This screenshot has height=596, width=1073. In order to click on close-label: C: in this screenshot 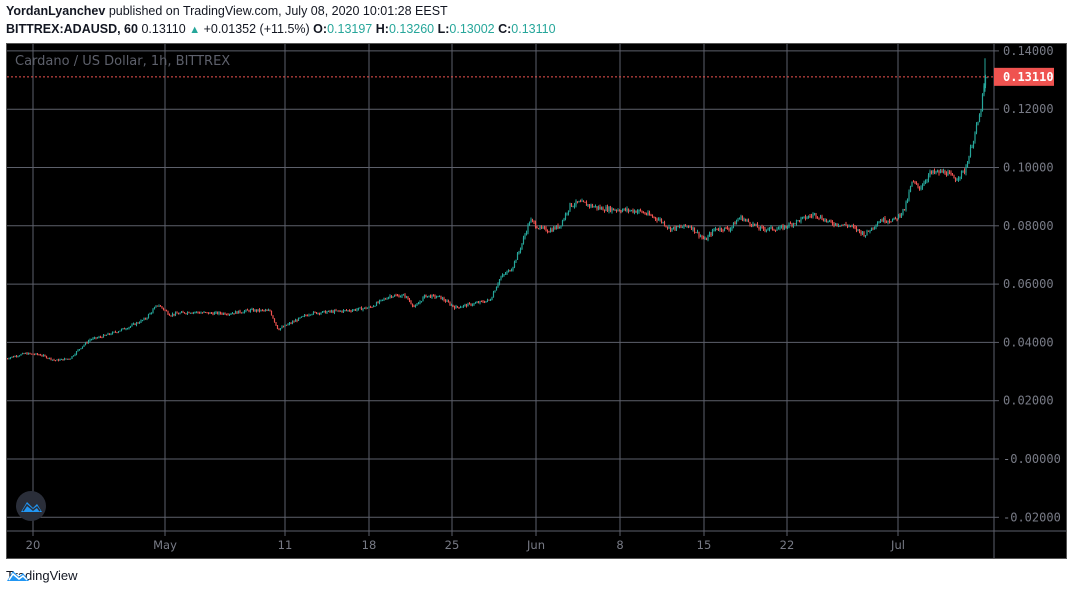, I will do `click(505, 29)`.